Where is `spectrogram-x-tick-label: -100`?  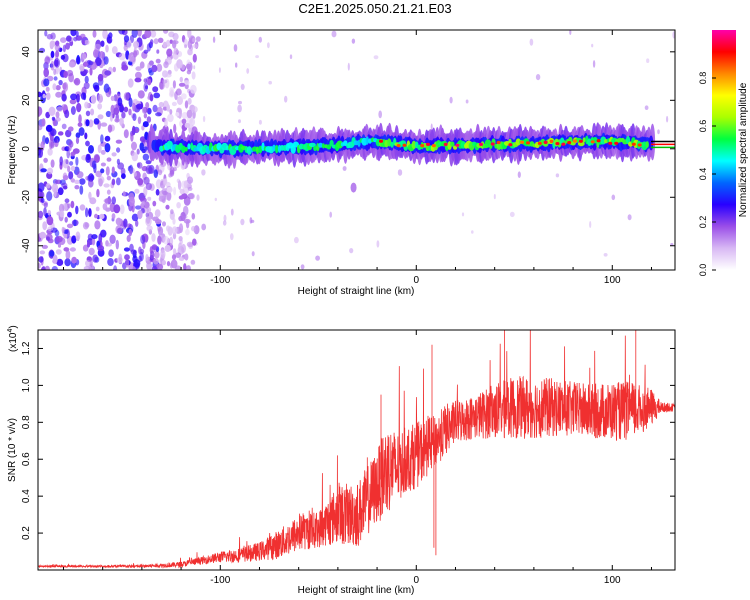
spectrogram-x-tick-label: -100 is located at coordinates (220, 280).